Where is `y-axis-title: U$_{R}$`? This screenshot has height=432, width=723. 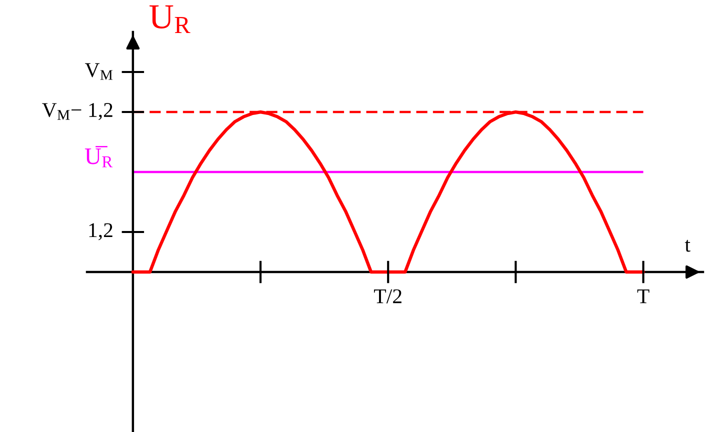 y-axis-title: U$_{R}$ is located at coordinates (170, 19).